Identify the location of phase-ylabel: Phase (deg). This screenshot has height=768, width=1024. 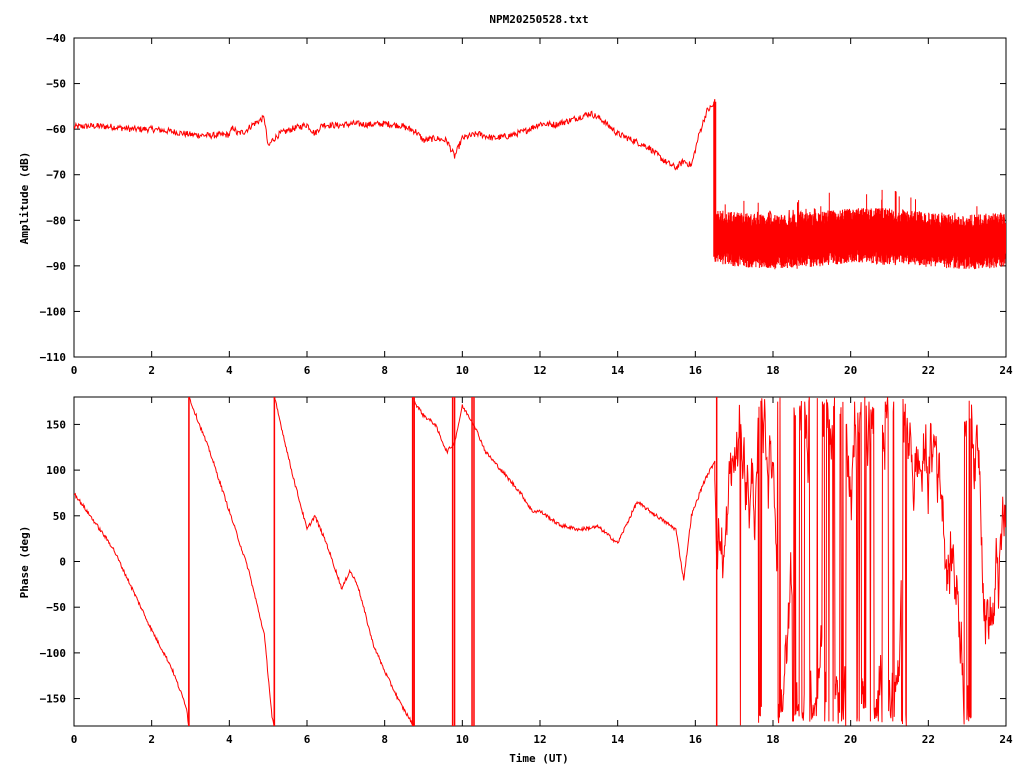
(24, 562).